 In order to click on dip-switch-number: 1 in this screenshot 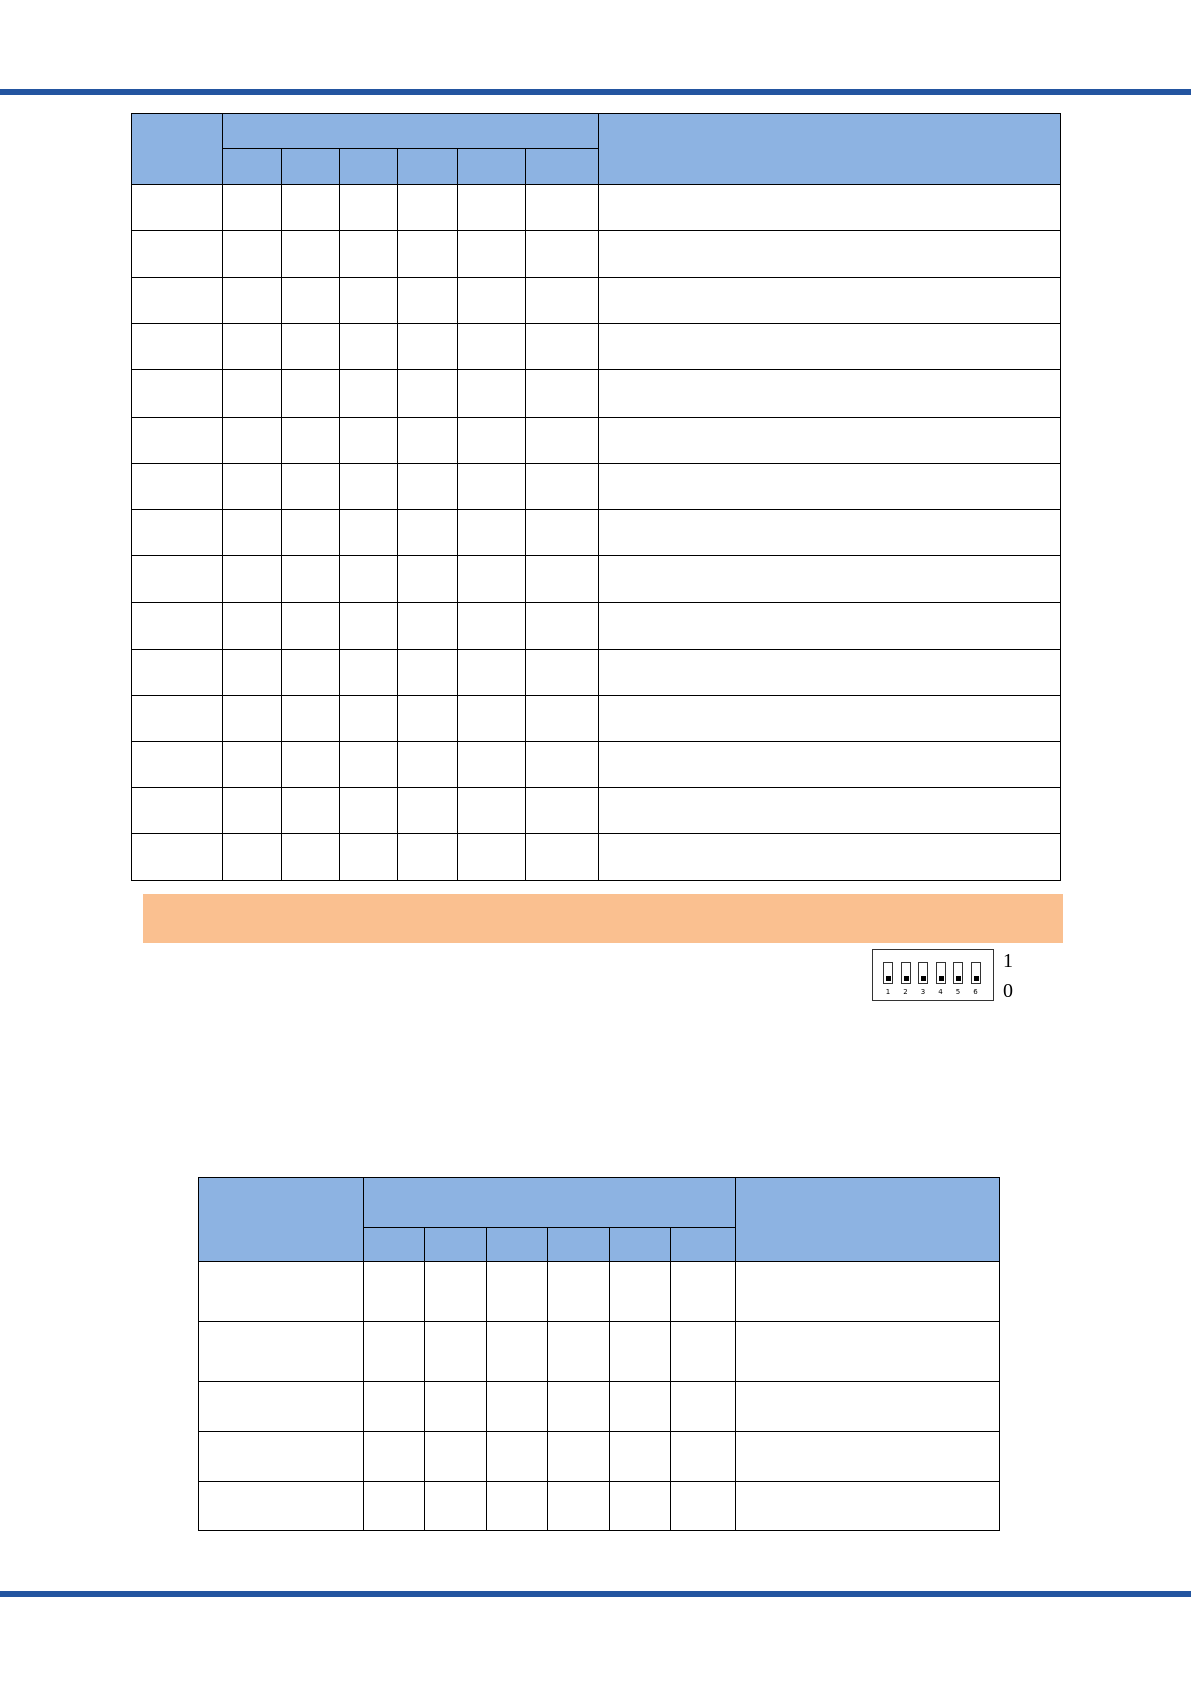, I will do `click(888, 992)`.